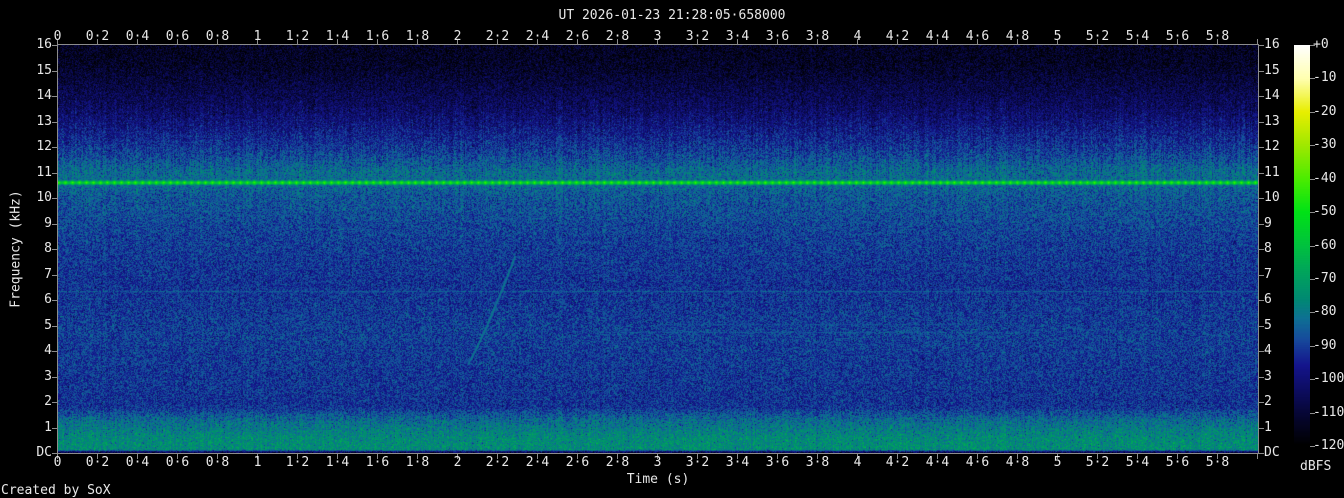 This screenshot has width=1344, height=498. What do you see at coordinates (1328, 412) in the screenshot?
I see `colorbar-tick-label: -110` at bounding box center [1328, 412].